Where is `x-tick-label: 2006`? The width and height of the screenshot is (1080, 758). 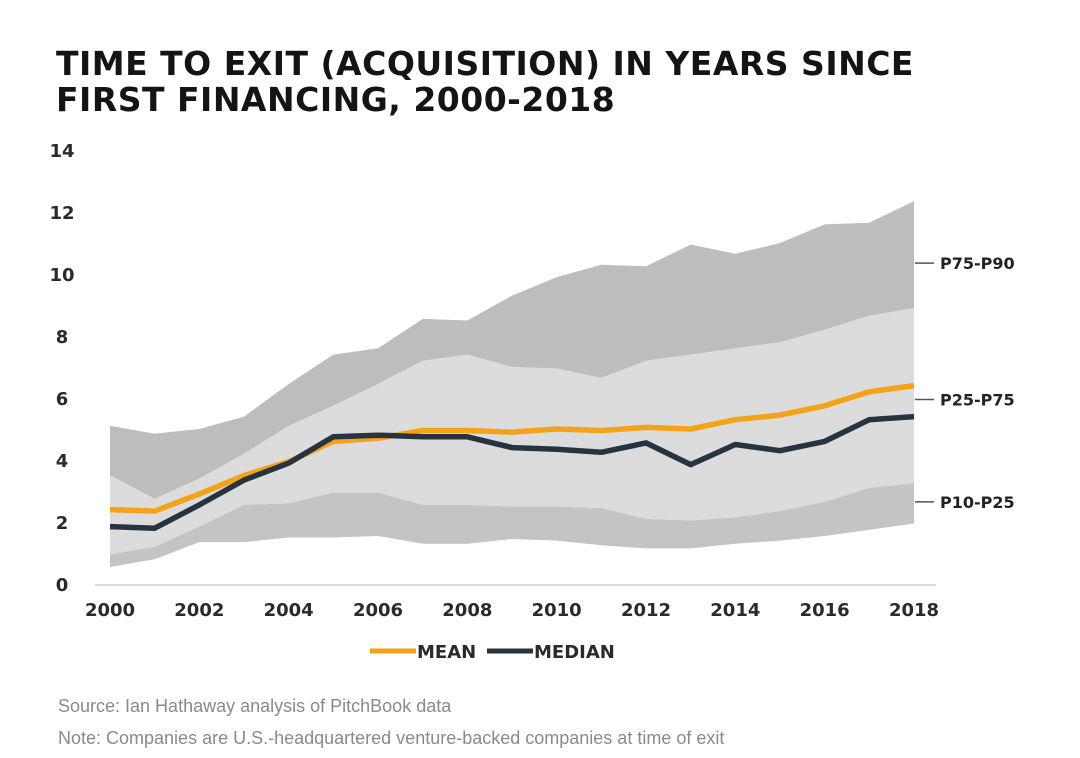 x-tick-label: 2006 is located at coordinates (378, 610).